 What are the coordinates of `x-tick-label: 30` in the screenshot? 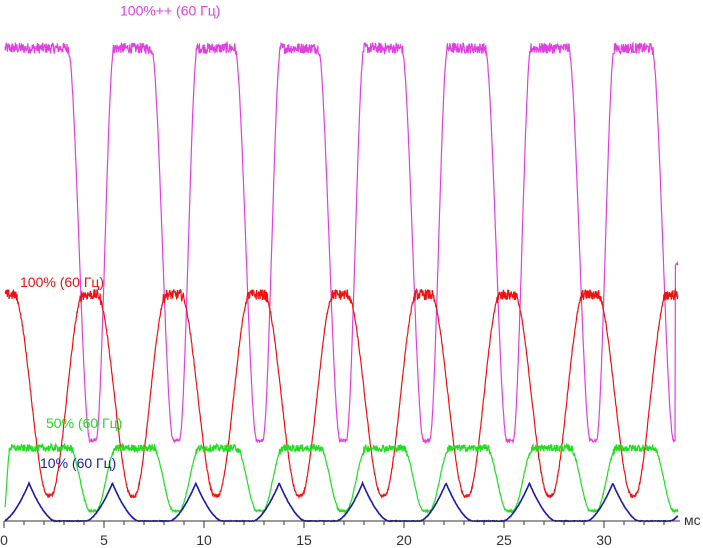 It's located at (604, 540).